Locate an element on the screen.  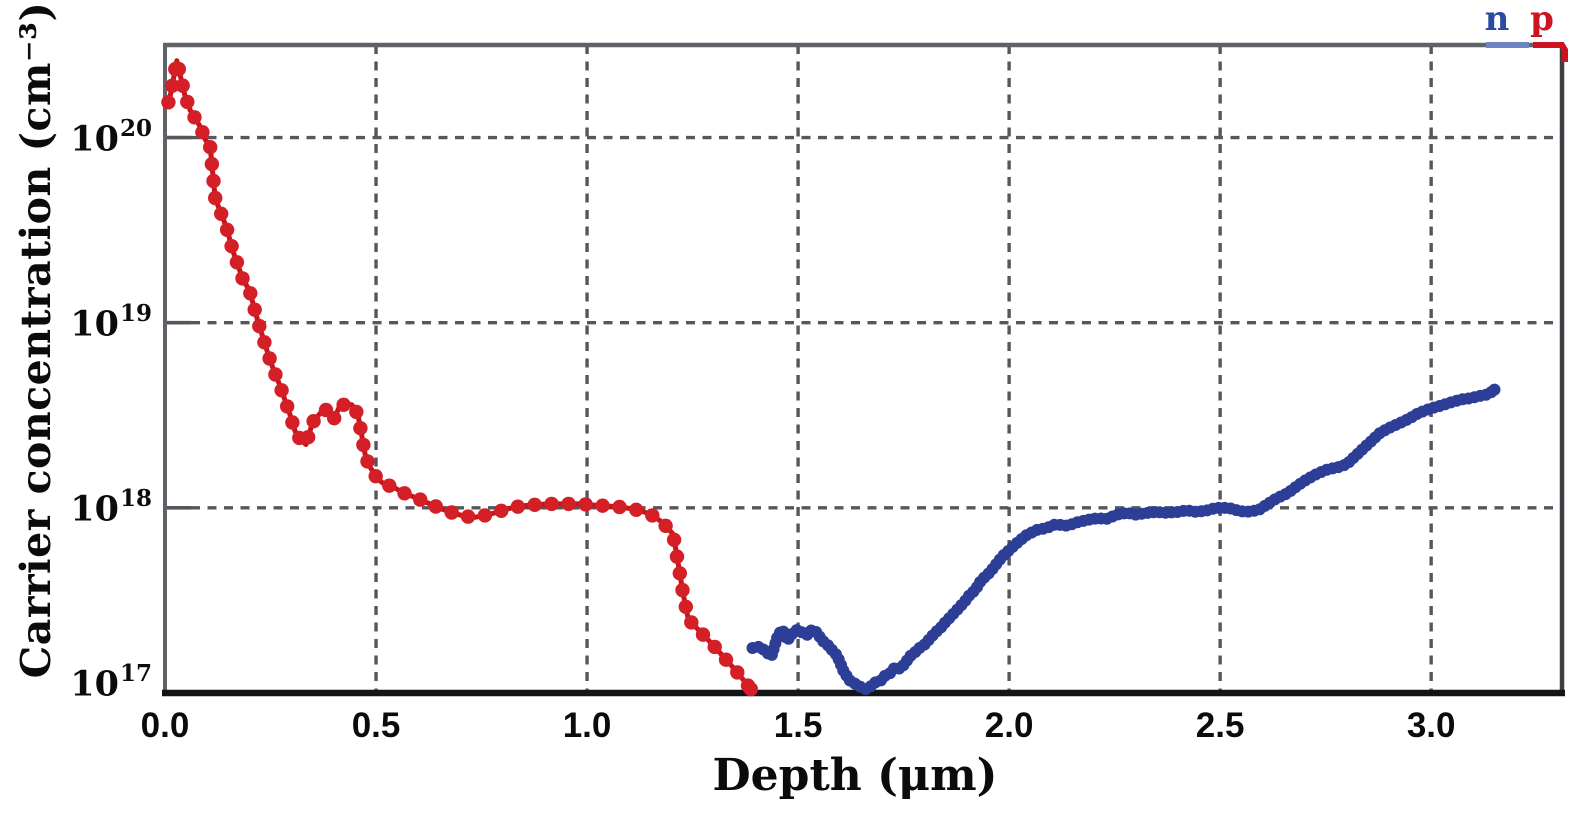
legend-label-p: p is located at coordinates (1542, 19).